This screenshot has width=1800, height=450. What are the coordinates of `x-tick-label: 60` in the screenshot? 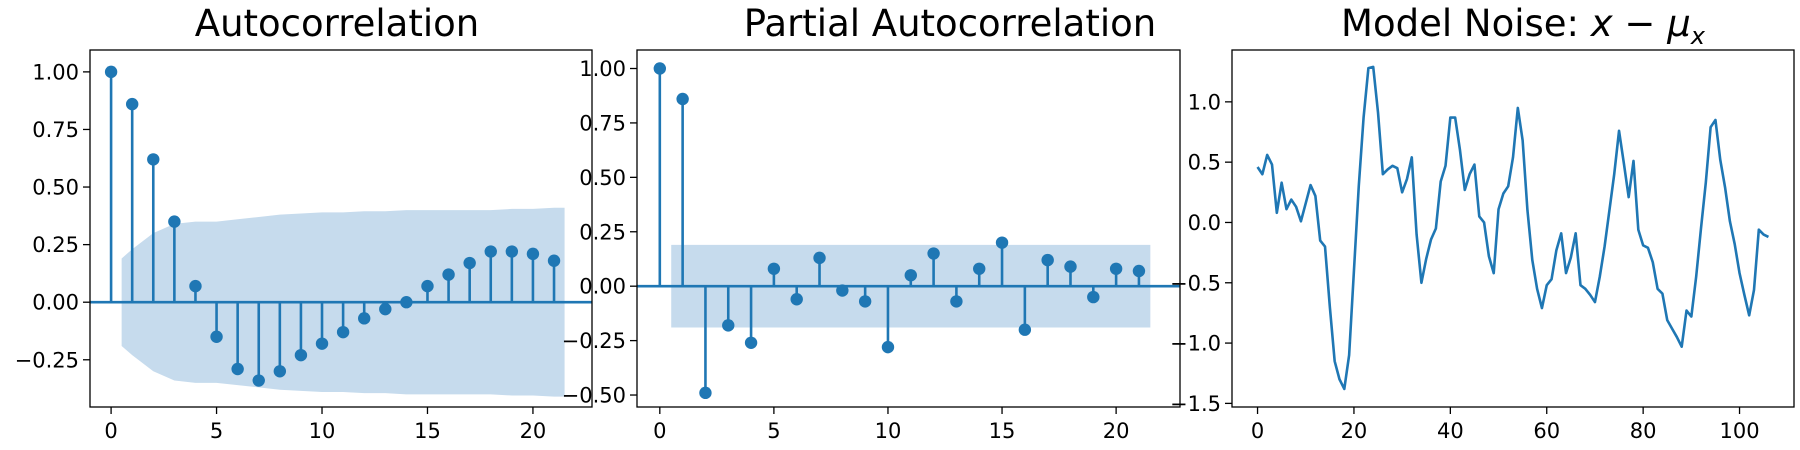 It's located at (1546, 431).